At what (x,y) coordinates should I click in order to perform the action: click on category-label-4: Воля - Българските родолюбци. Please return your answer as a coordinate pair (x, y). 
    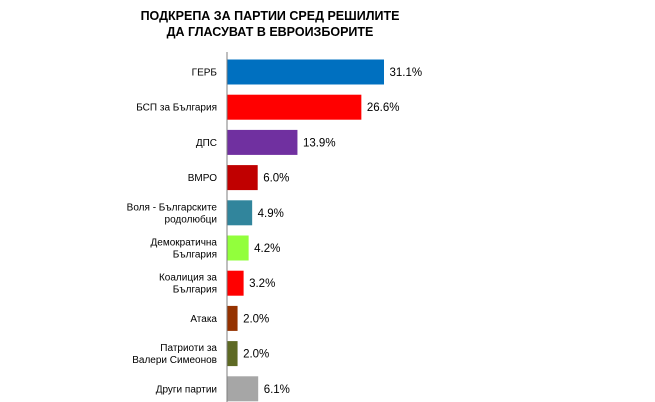
    Looking at the image, I should click on (172, 213).